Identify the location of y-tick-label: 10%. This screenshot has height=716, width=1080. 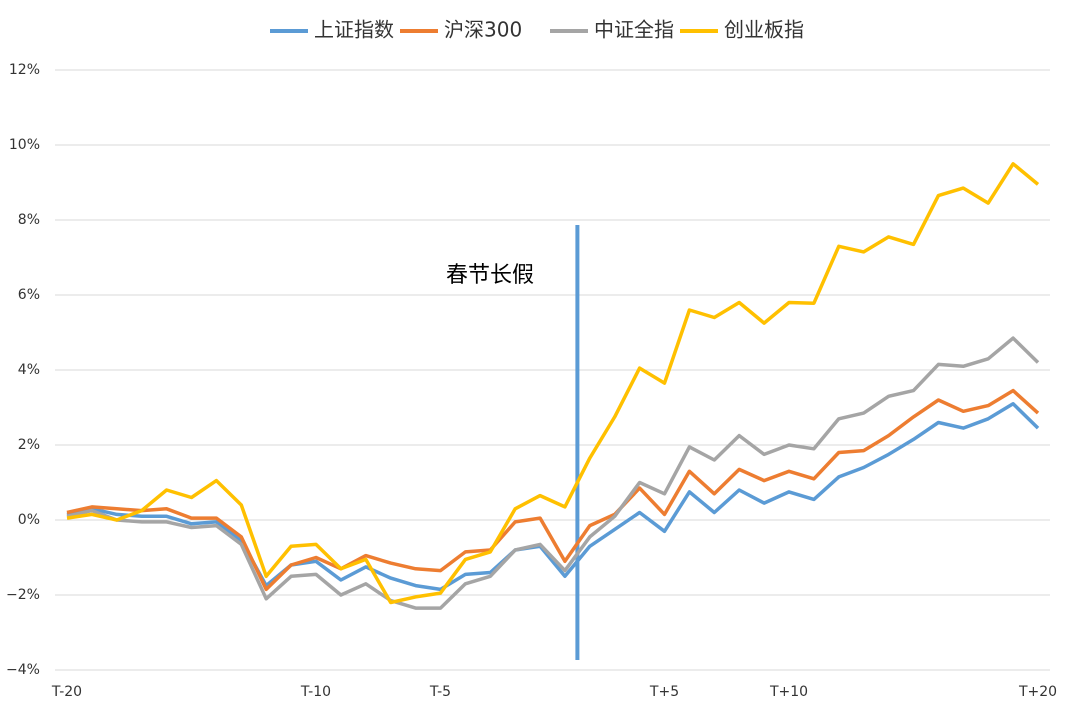
(24, 145).